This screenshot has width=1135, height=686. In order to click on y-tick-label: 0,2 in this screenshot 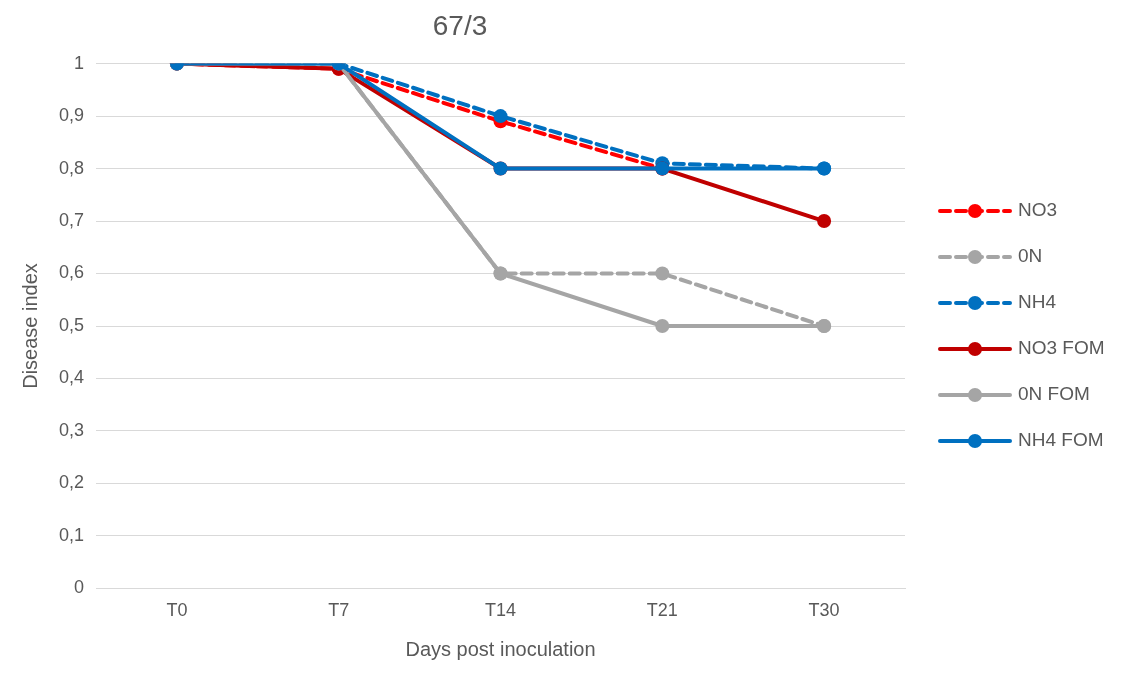, I will do `click(71, 482)`.